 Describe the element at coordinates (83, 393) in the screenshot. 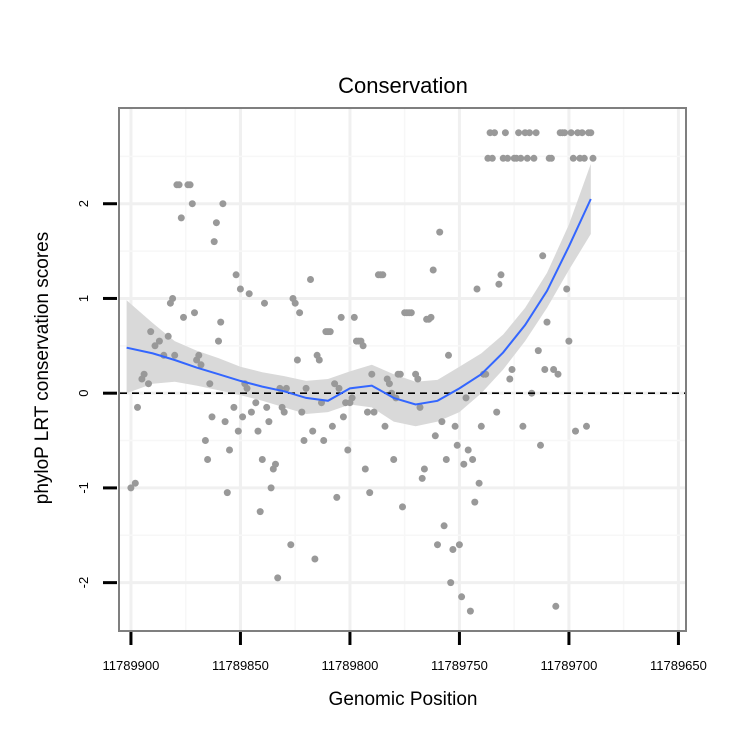

I see `y-tick-label-2: 0` at that location.